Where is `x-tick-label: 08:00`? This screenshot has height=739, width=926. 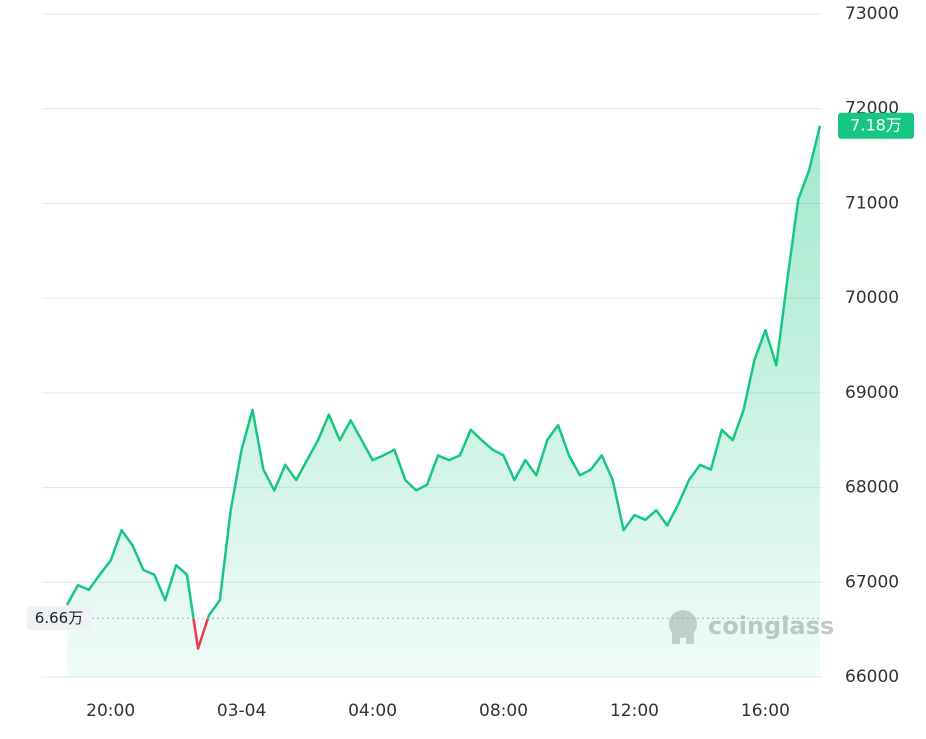
x-tick-label: 08:00 is located at coordinates (503, 711).